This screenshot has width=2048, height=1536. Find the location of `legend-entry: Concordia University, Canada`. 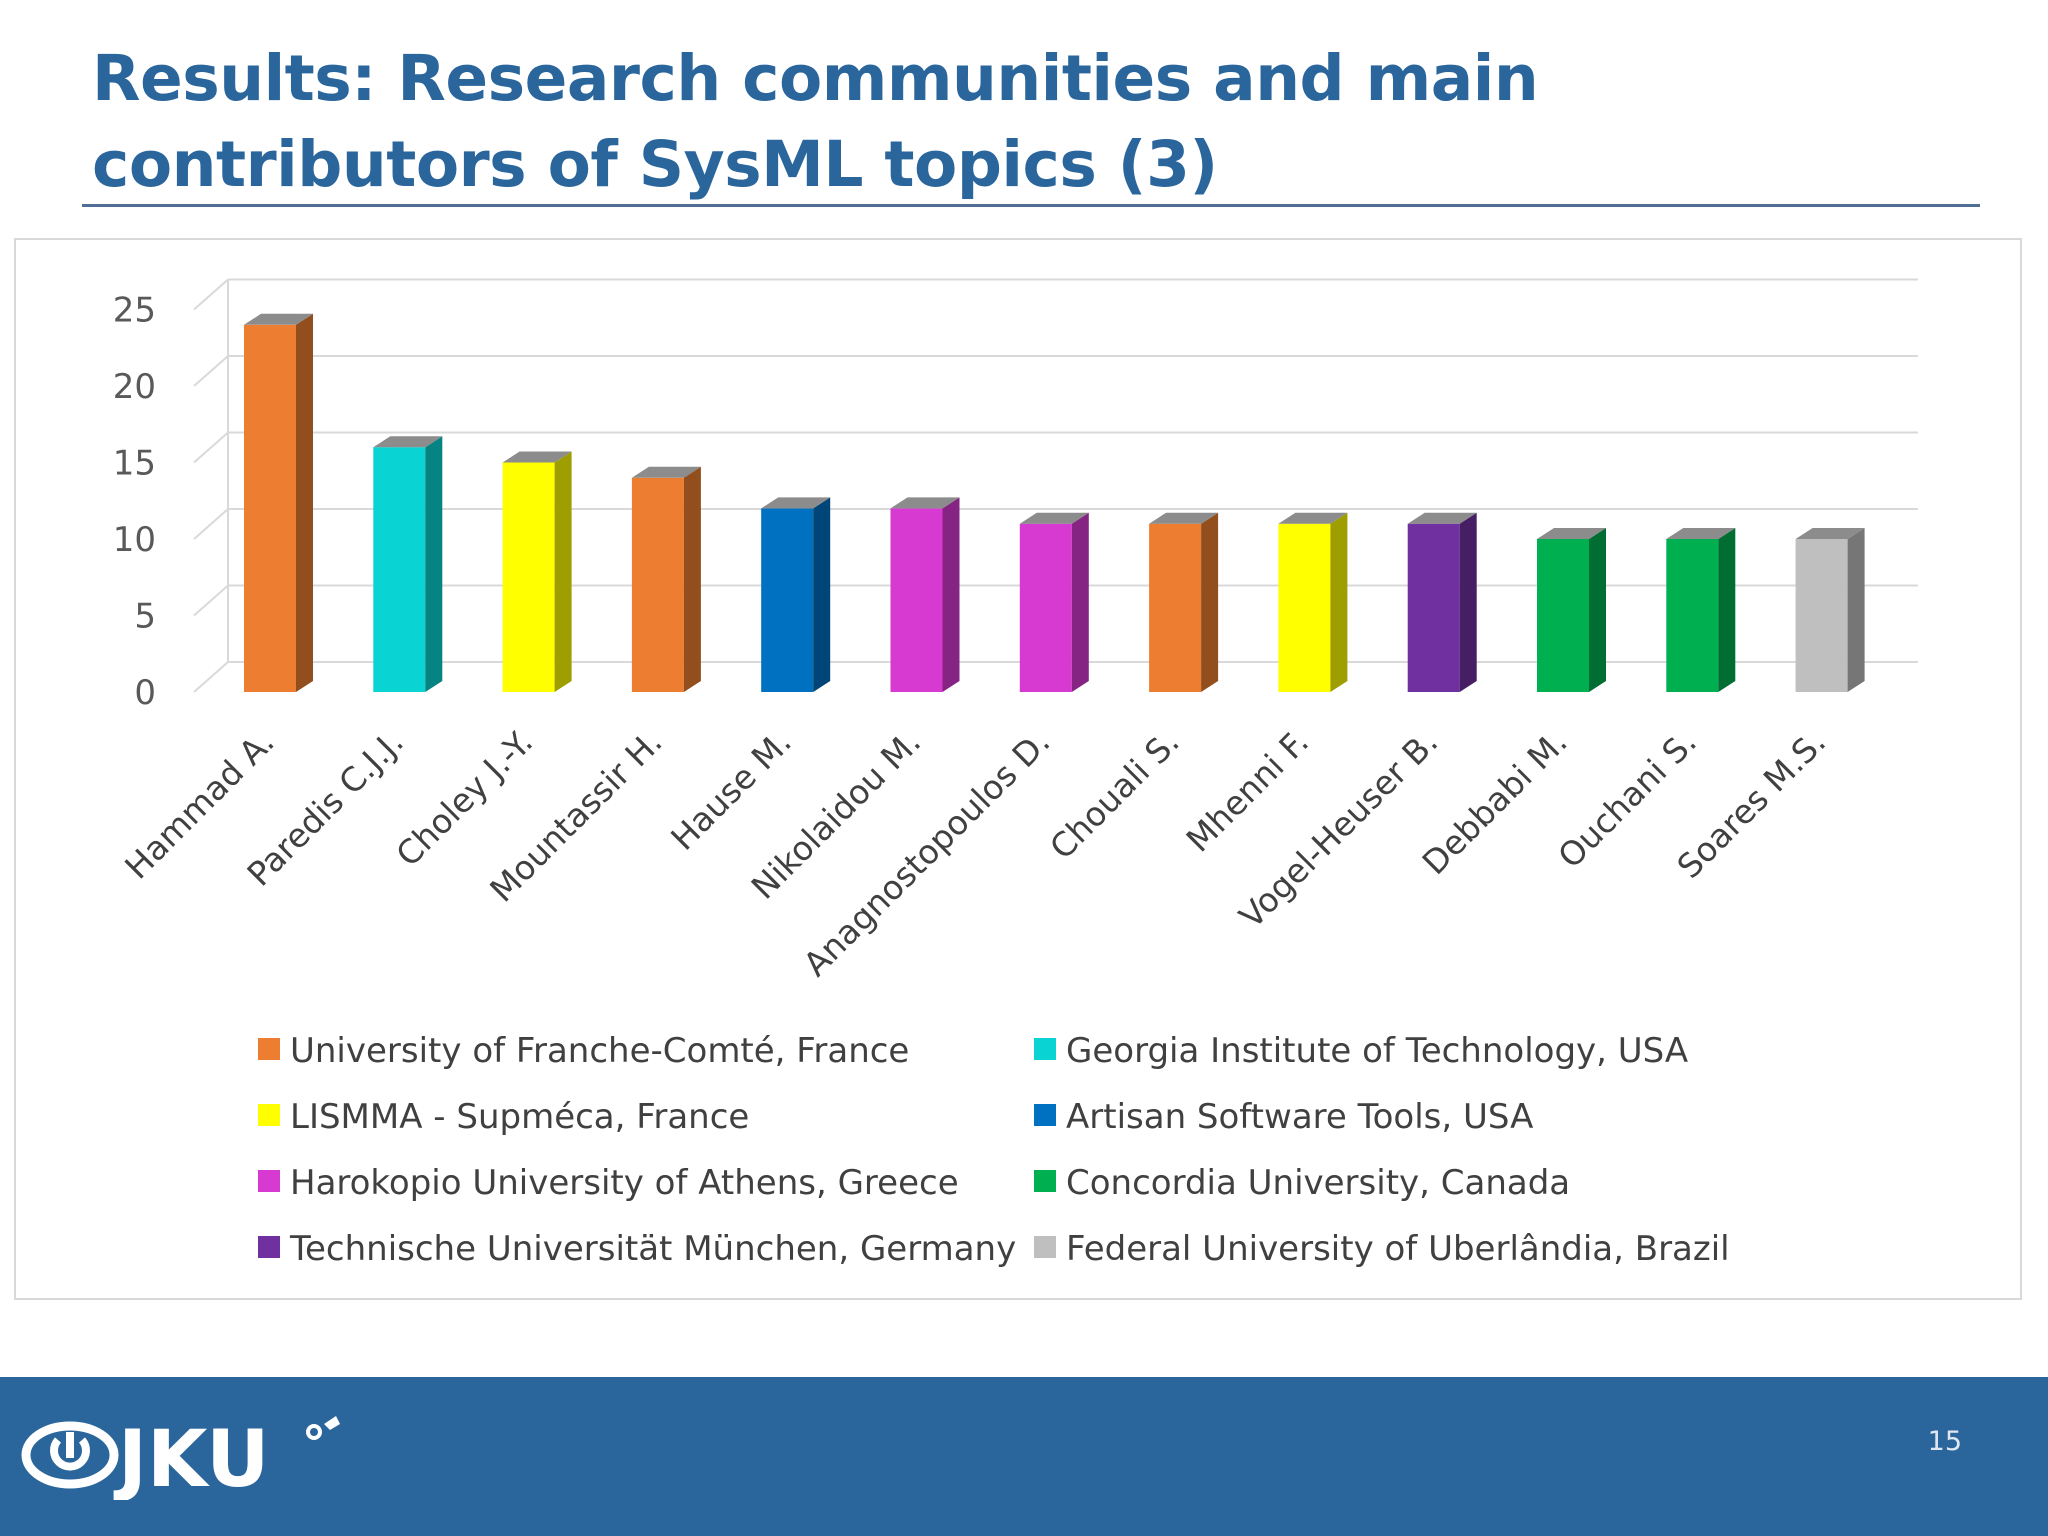

legend-entry: Concordia University, Canada is located at coordinates (1318, 1183).